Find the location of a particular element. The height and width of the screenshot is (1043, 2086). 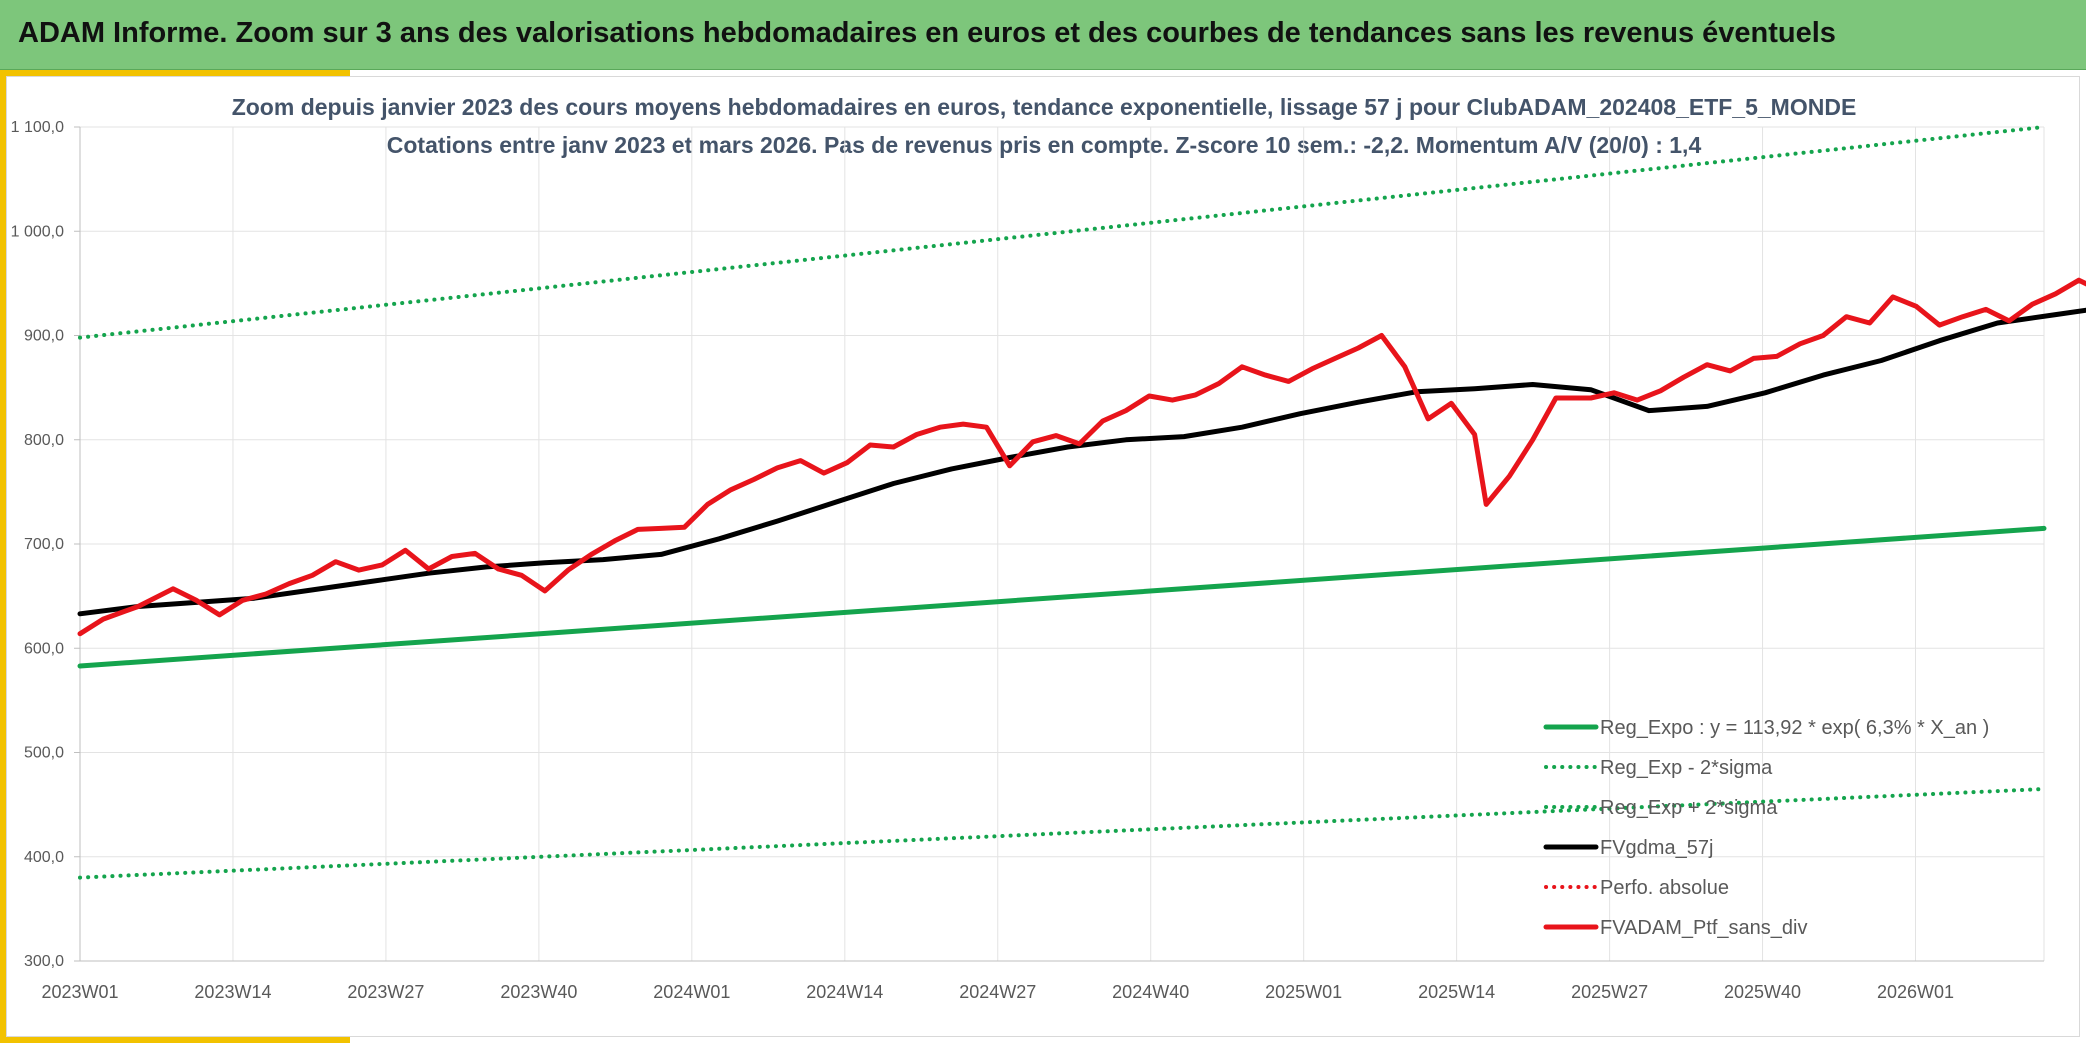

x-tick-label: 2024W01 is located at coordinates (691, 992).